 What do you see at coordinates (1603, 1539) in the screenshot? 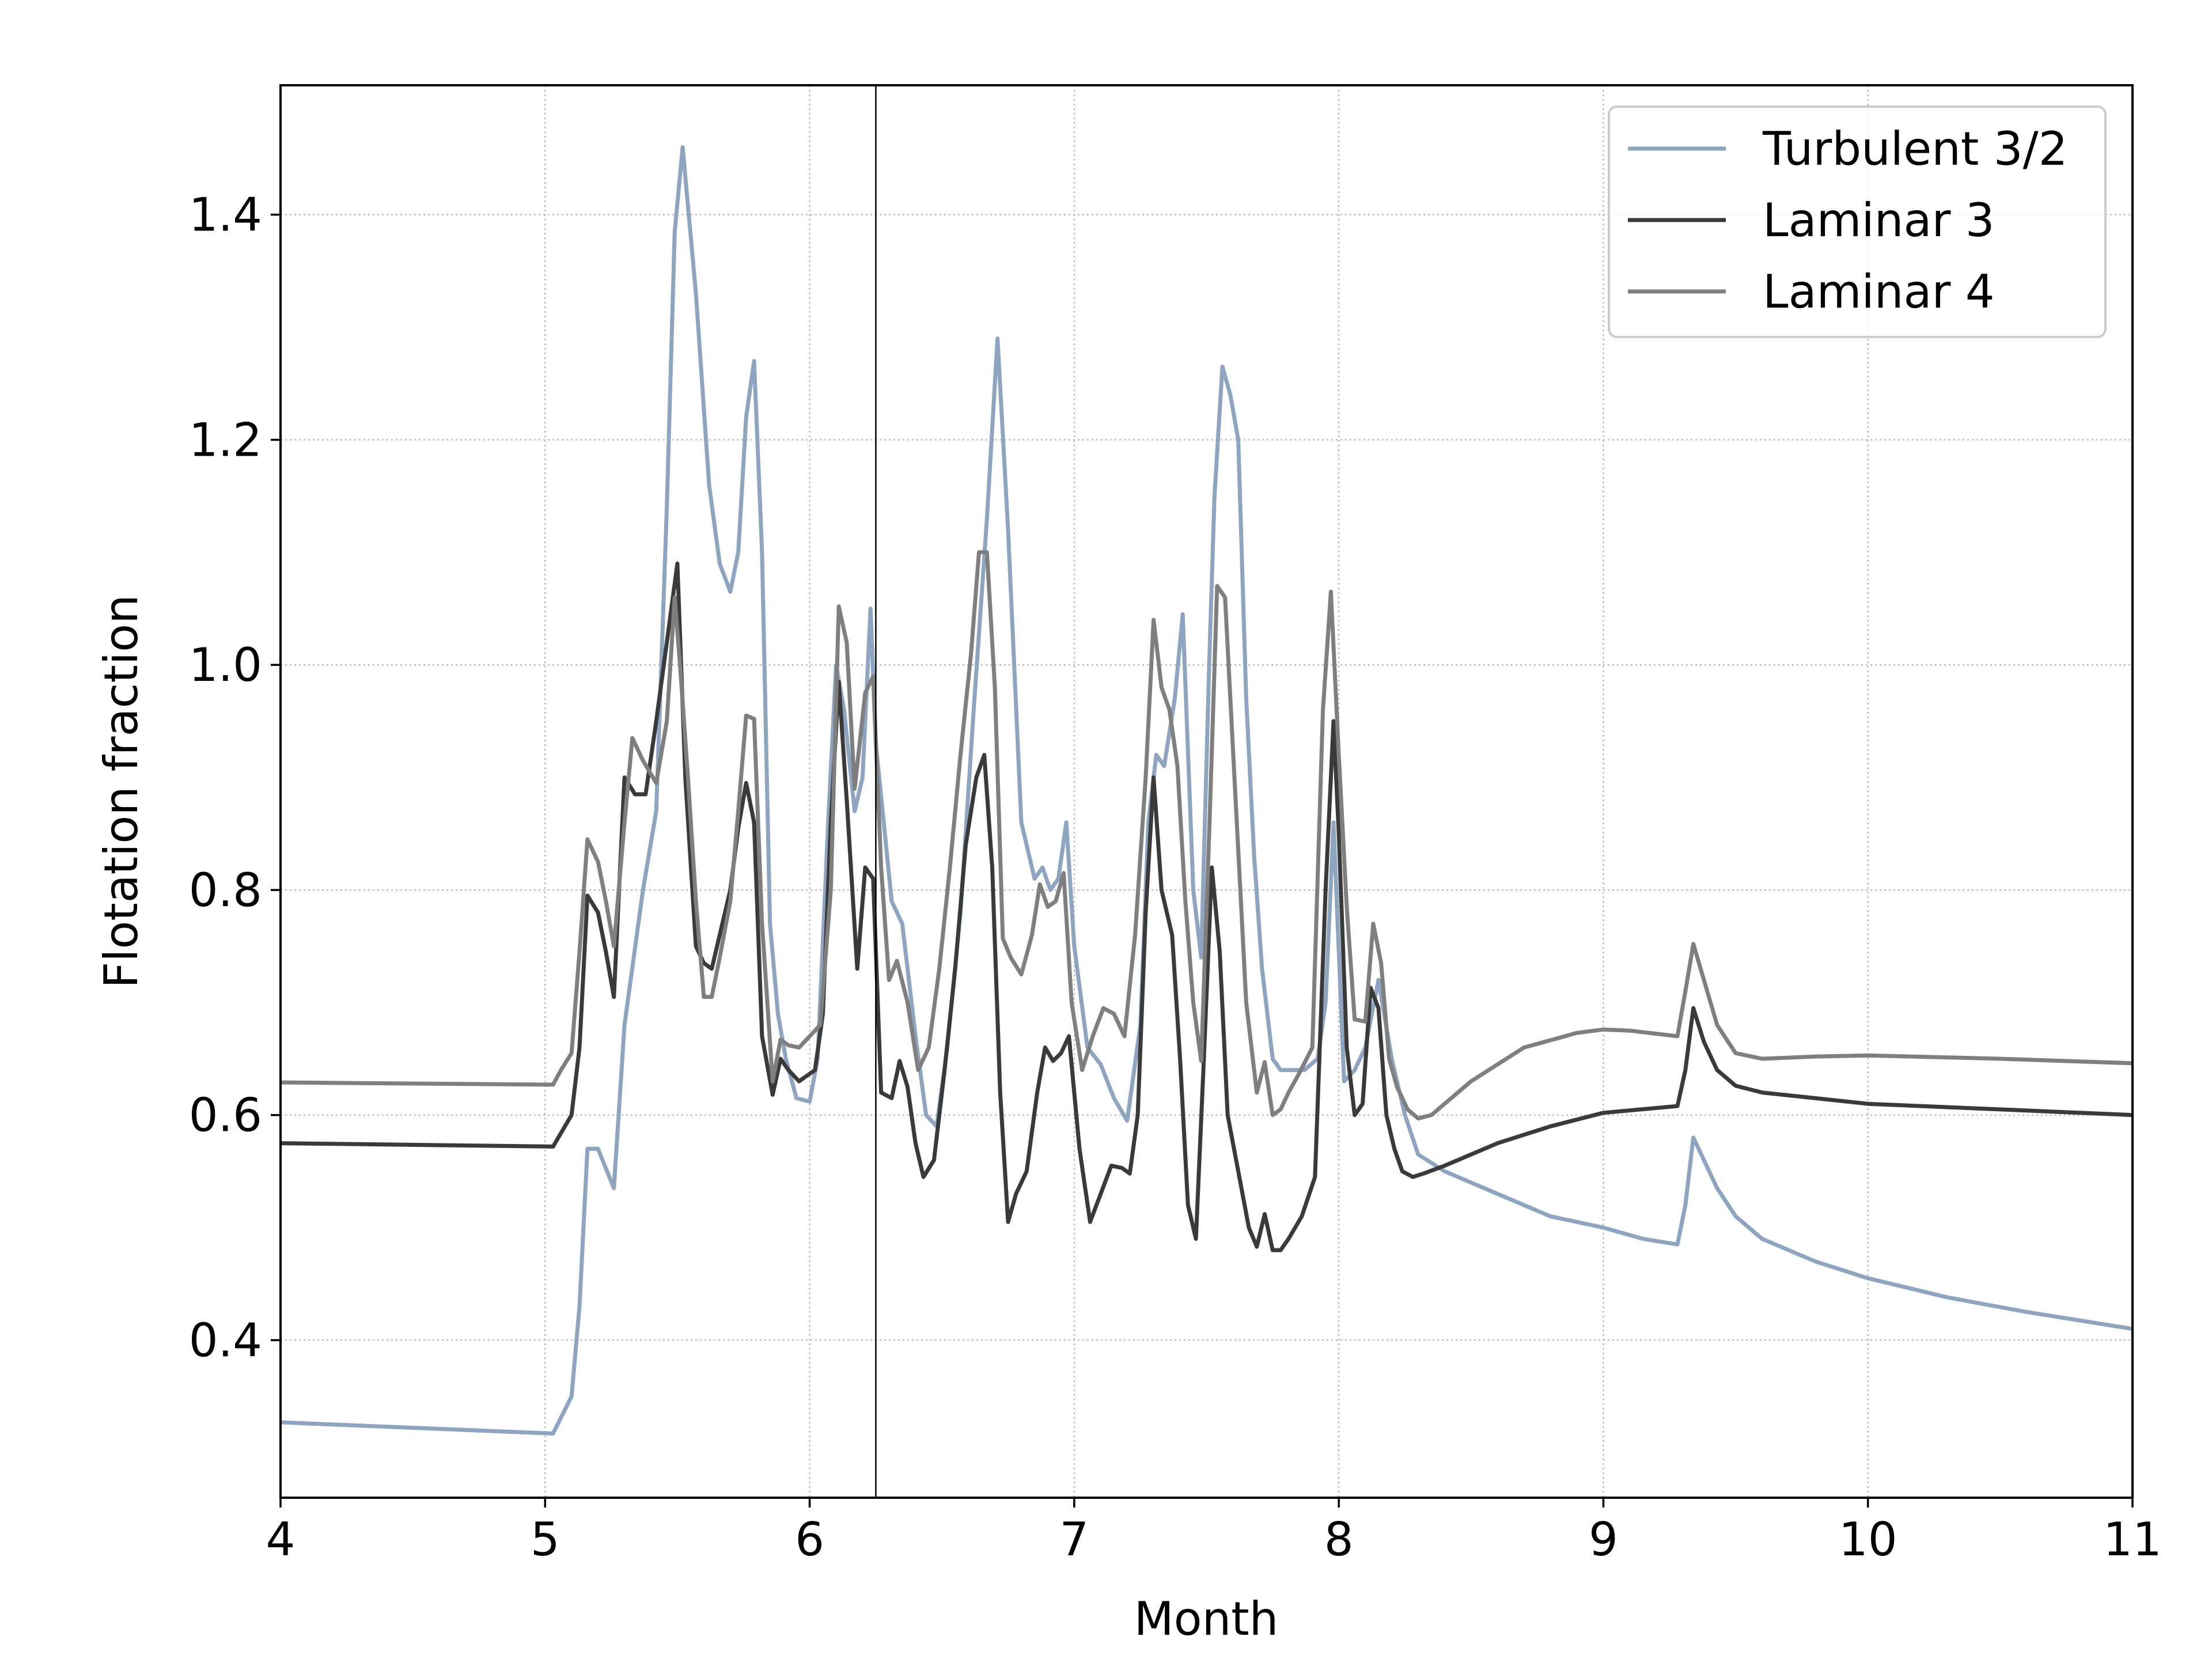
I see `x-tick-label: 9` at bounding box center [1603, 1539].